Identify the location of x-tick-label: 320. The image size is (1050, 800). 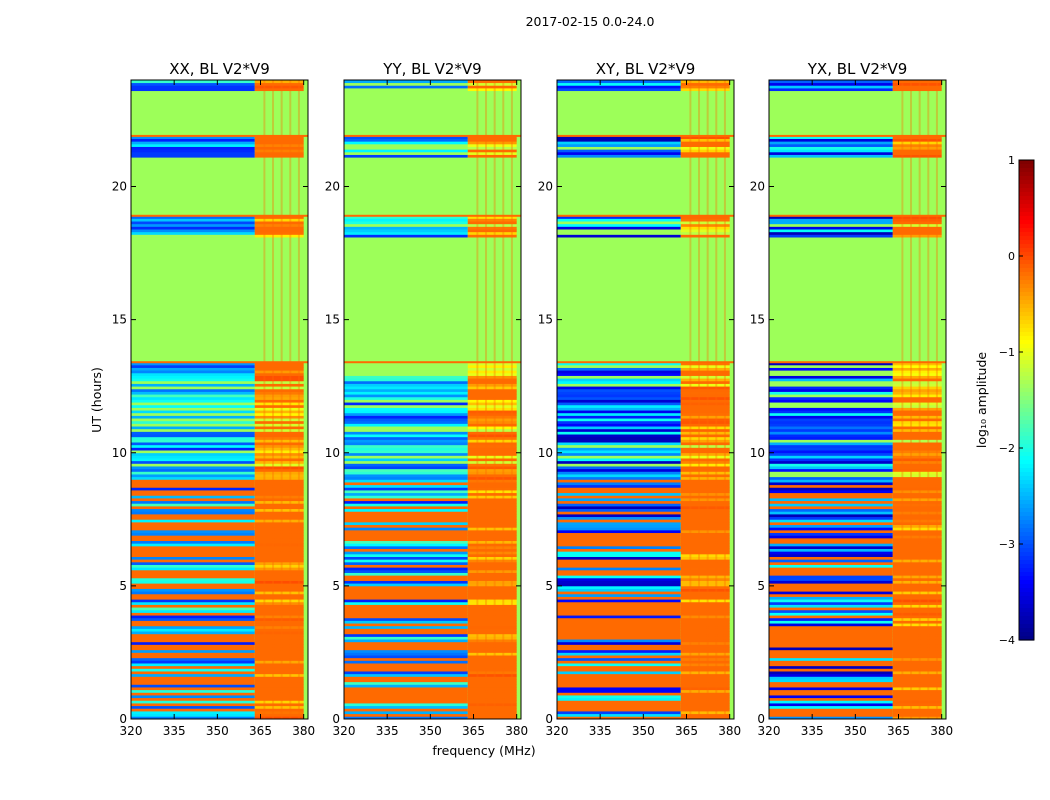
(769, 731).